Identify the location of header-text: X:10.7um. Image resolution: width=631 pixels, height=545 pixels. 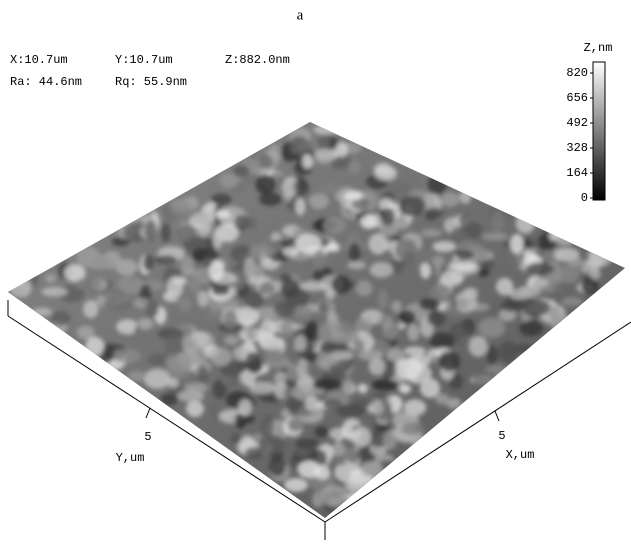
(39, 60).